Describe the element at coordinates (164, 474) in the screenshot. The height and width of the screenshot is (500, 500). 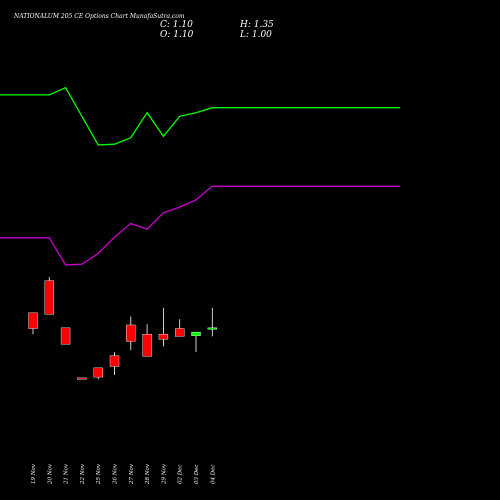
I see `x-tick-label: 29 Nov` at that location.